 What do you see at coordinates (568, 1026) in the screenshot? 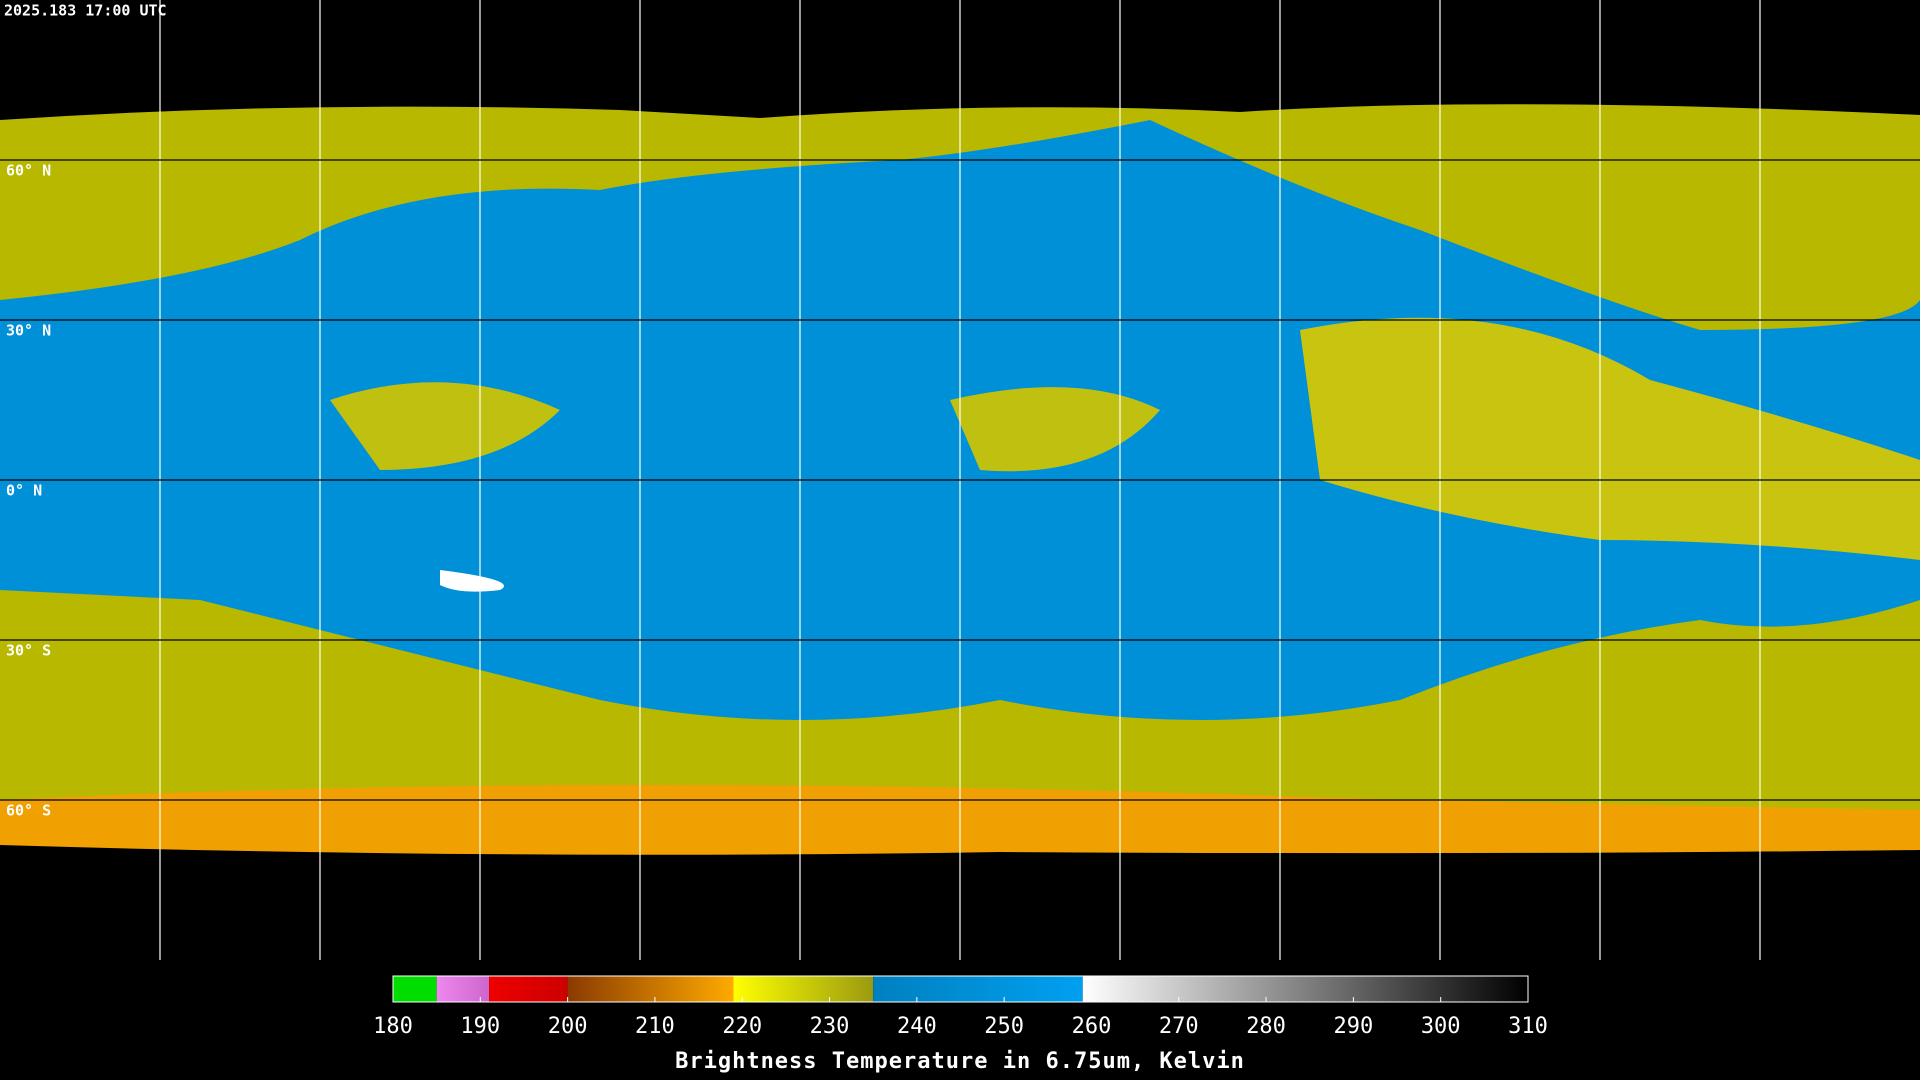
I see `colorbar-tick-label: 200` at bounding box center [568, 1026].